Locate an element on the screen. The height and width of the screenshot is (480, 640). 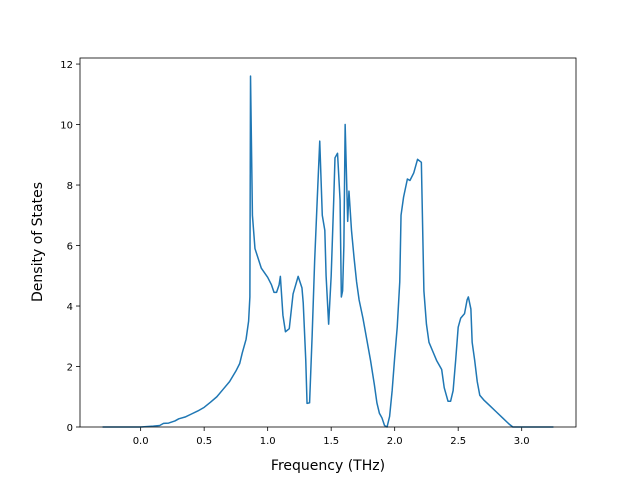
x-tick-label: 1.5 is located at coordinates (331, 441).